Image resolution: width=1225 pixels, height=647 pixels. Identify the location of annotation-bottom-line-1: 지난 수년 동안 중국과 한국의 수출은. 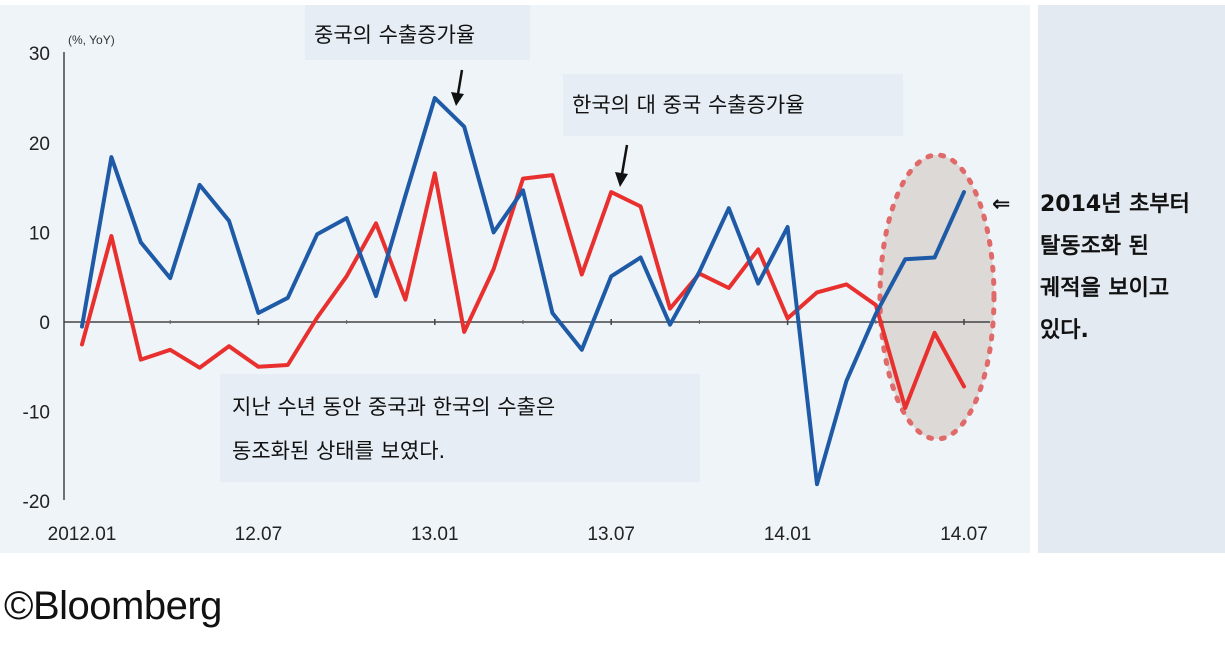
(393, 407).